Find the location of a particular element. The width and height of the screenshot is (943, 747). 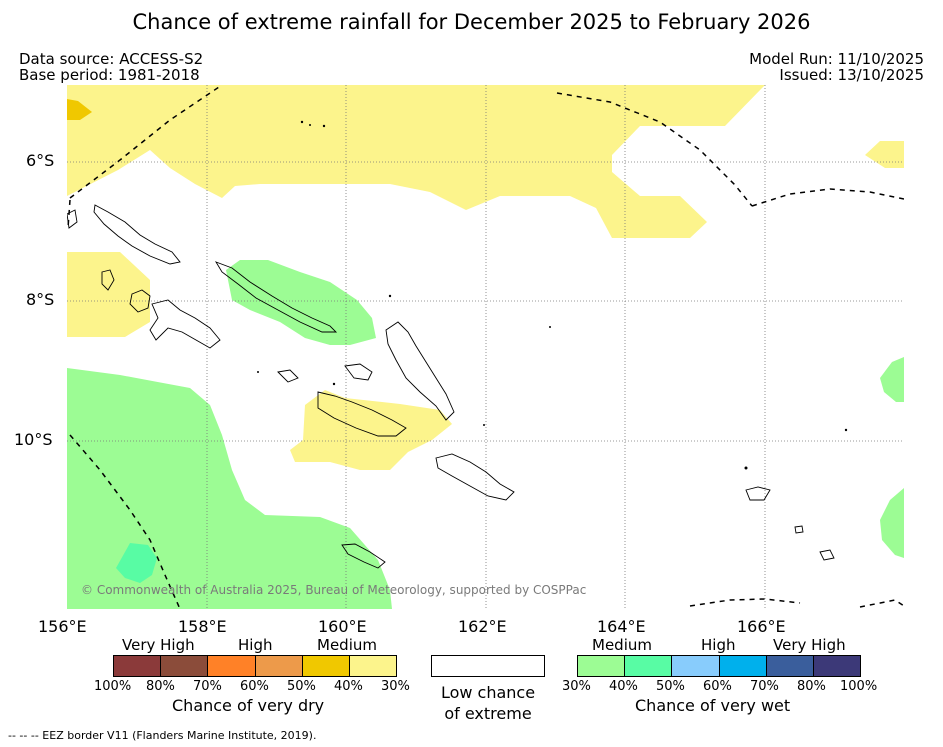

wet-region-40pct is located at coordinates (136, 563).